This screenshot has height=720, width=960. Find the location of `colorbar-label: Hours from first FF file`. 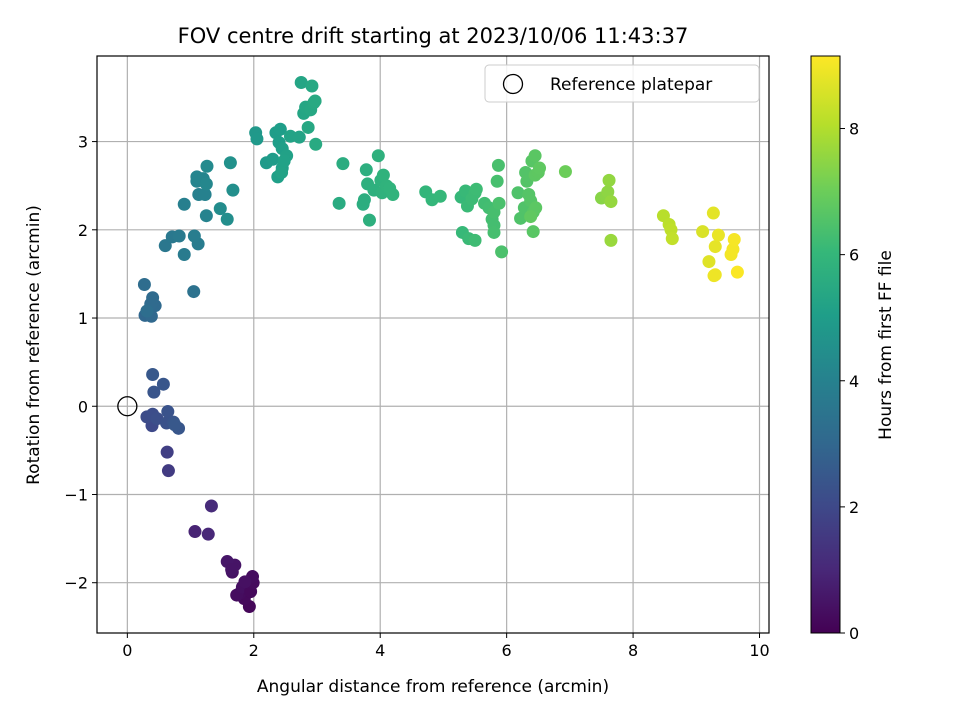

colorbar-label: Hours from first FF file is located at coordinates (886, 345).